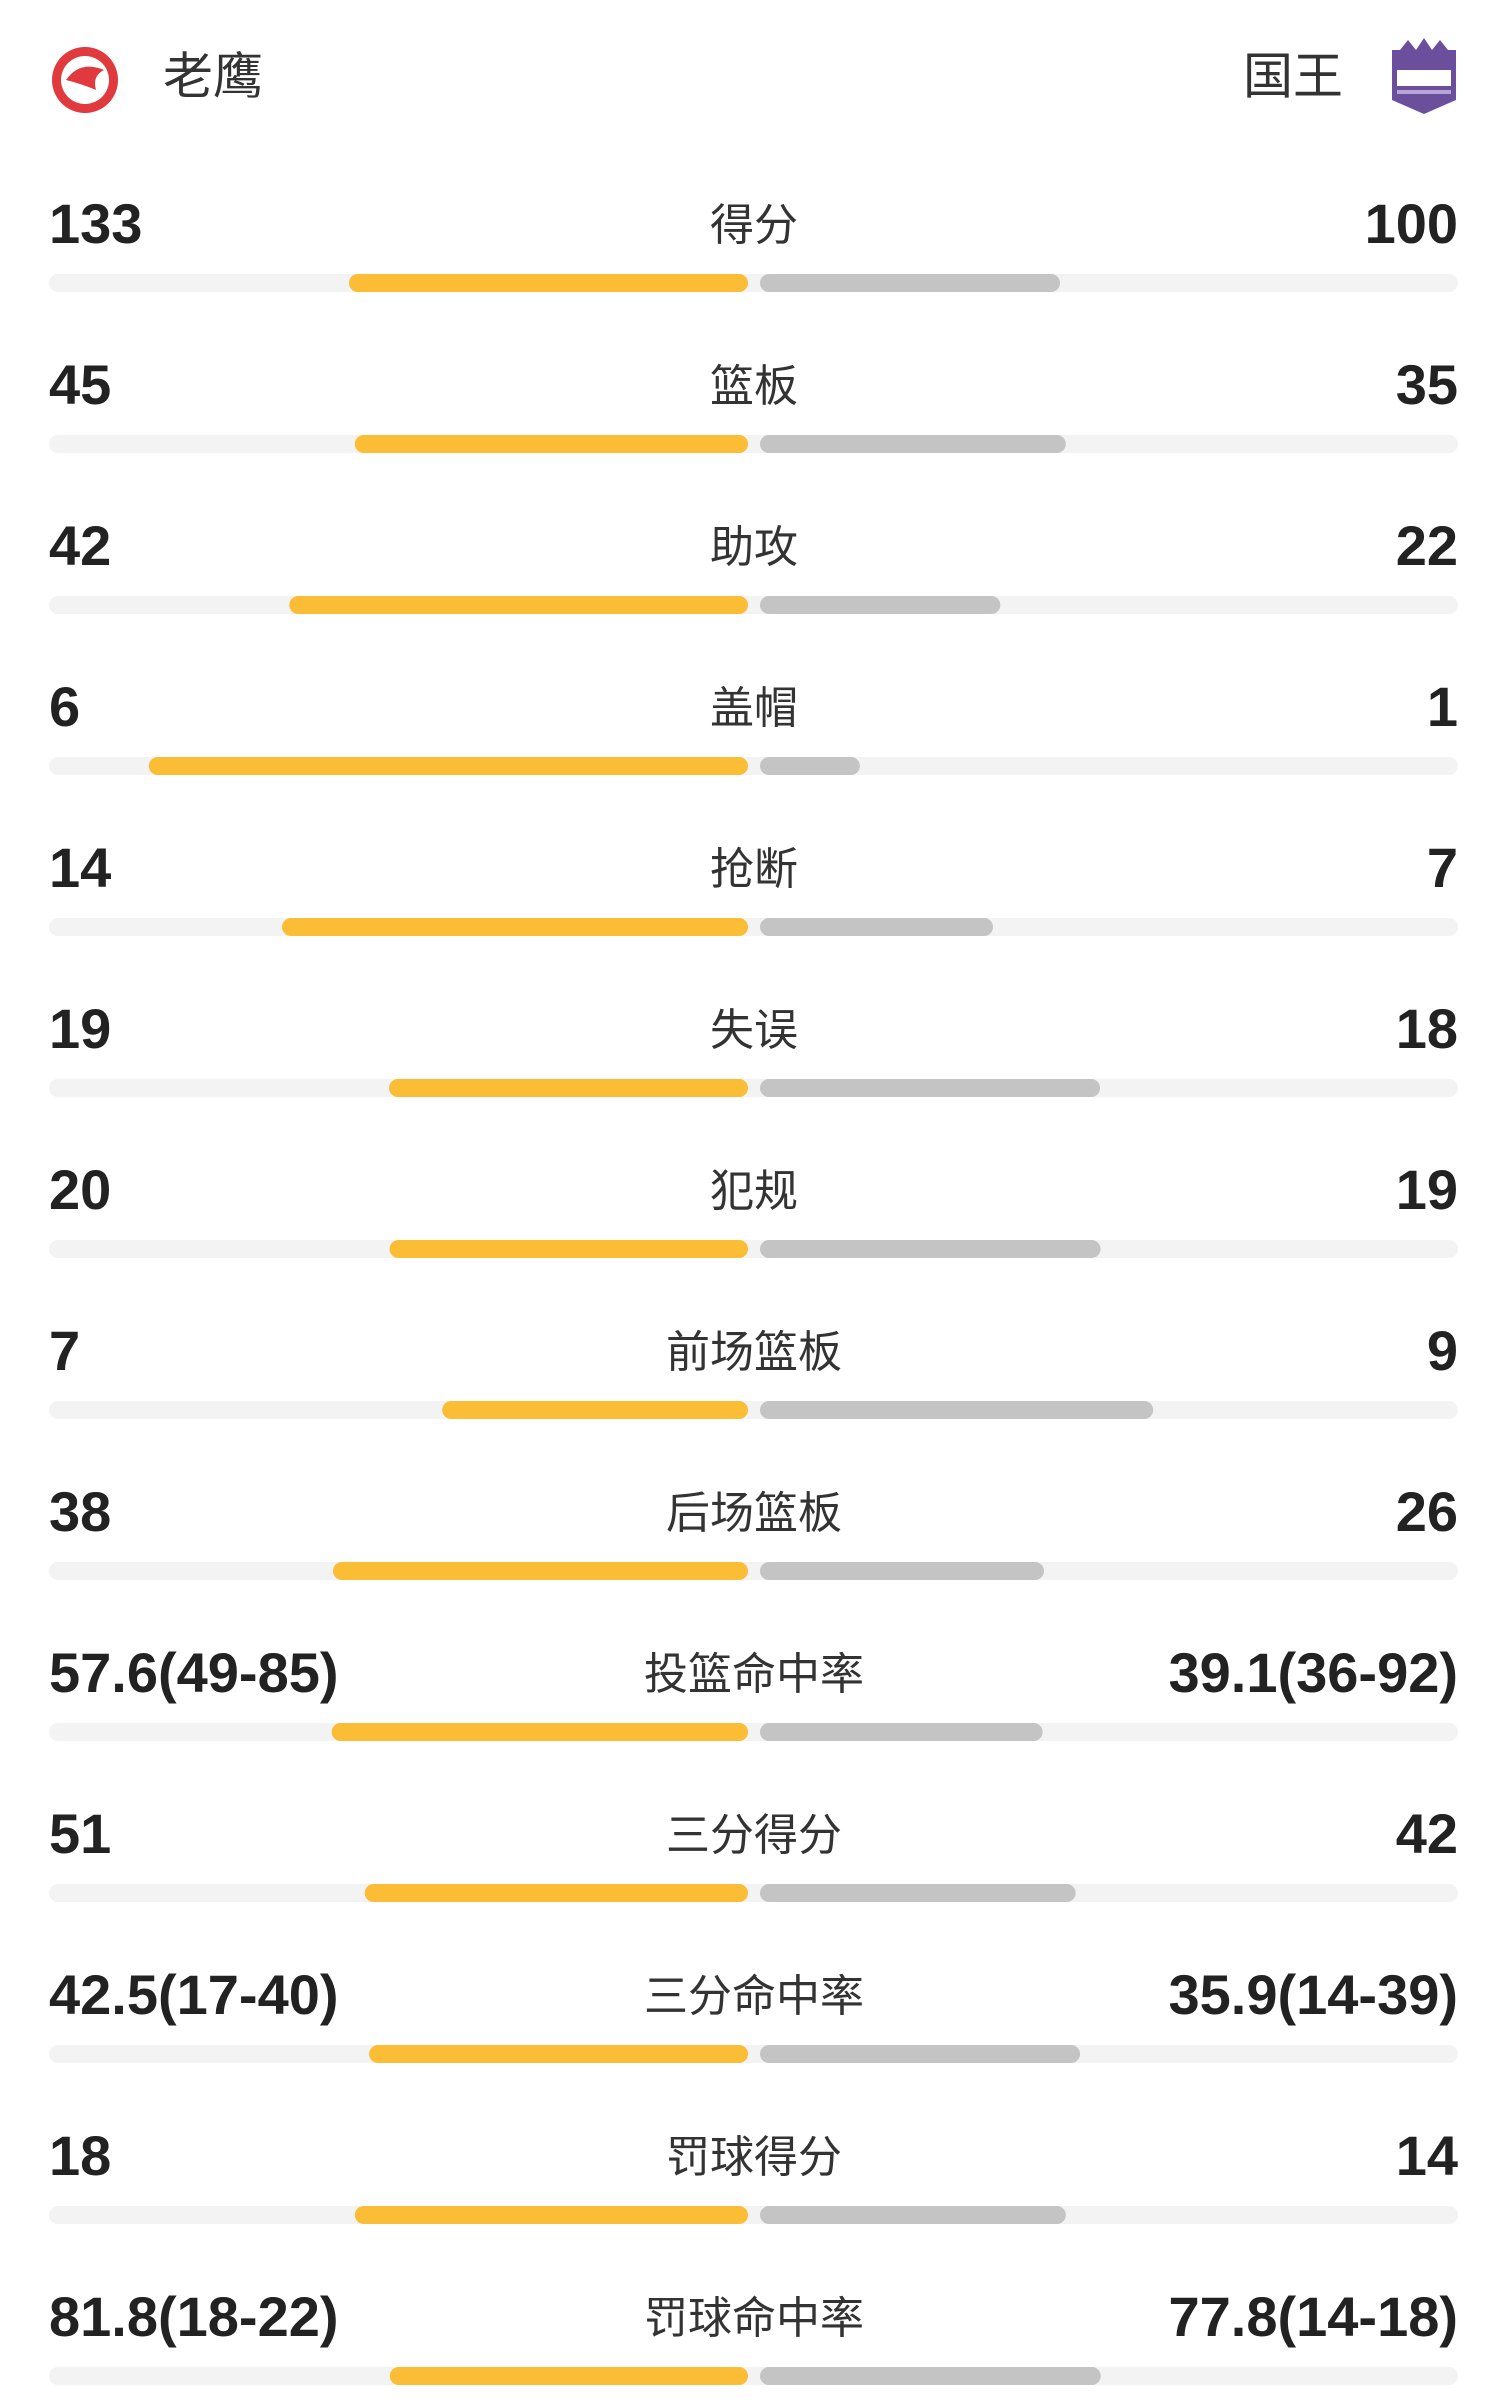  What do you see at coordinates (1427, 384) in the screenshot?
I see `away-value: 35` at bounding box center [1427, 384].